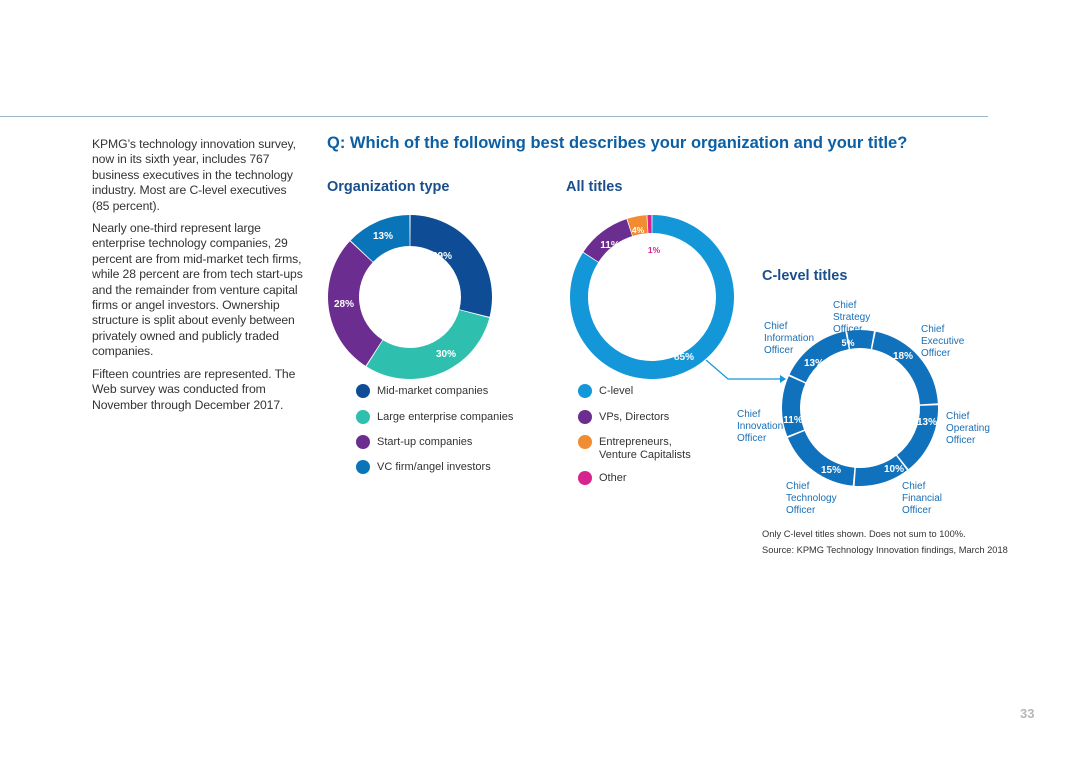  What do you see at coordinates (645, 448) in the screenshot?
I see `legend-label: Entrepreneurs, Venture Capitalists` at bounding box center [645, 448].